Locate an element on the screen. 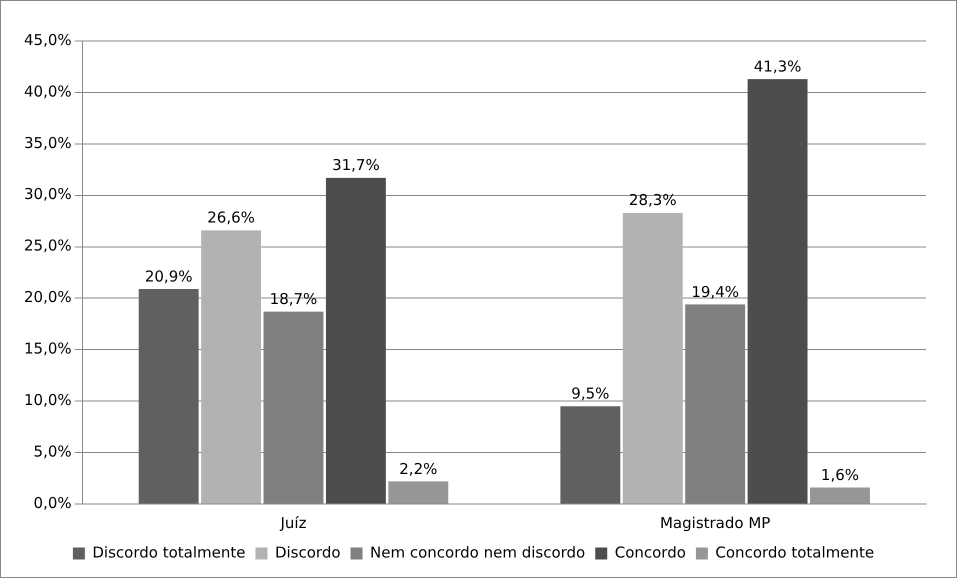 This screenshot has height=578, width=957. data-label: 2,2% is located at coordinates (418, 469).